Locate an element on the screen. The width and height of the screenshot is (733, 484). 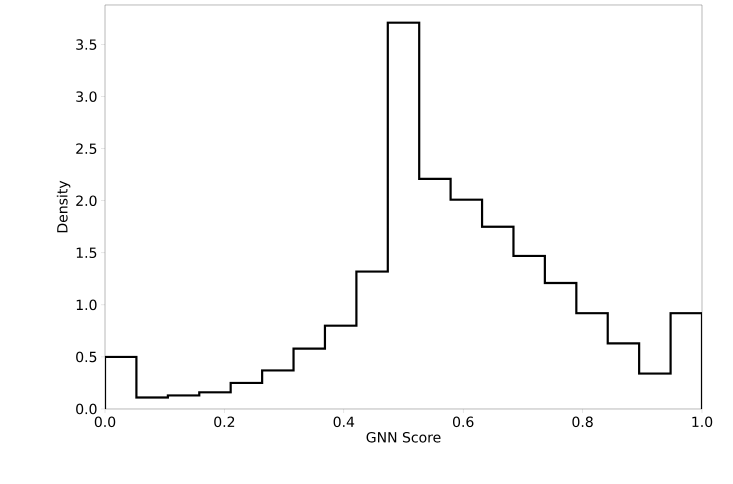
y-tick-label: 3.5 is located at coordinates (86, 44).